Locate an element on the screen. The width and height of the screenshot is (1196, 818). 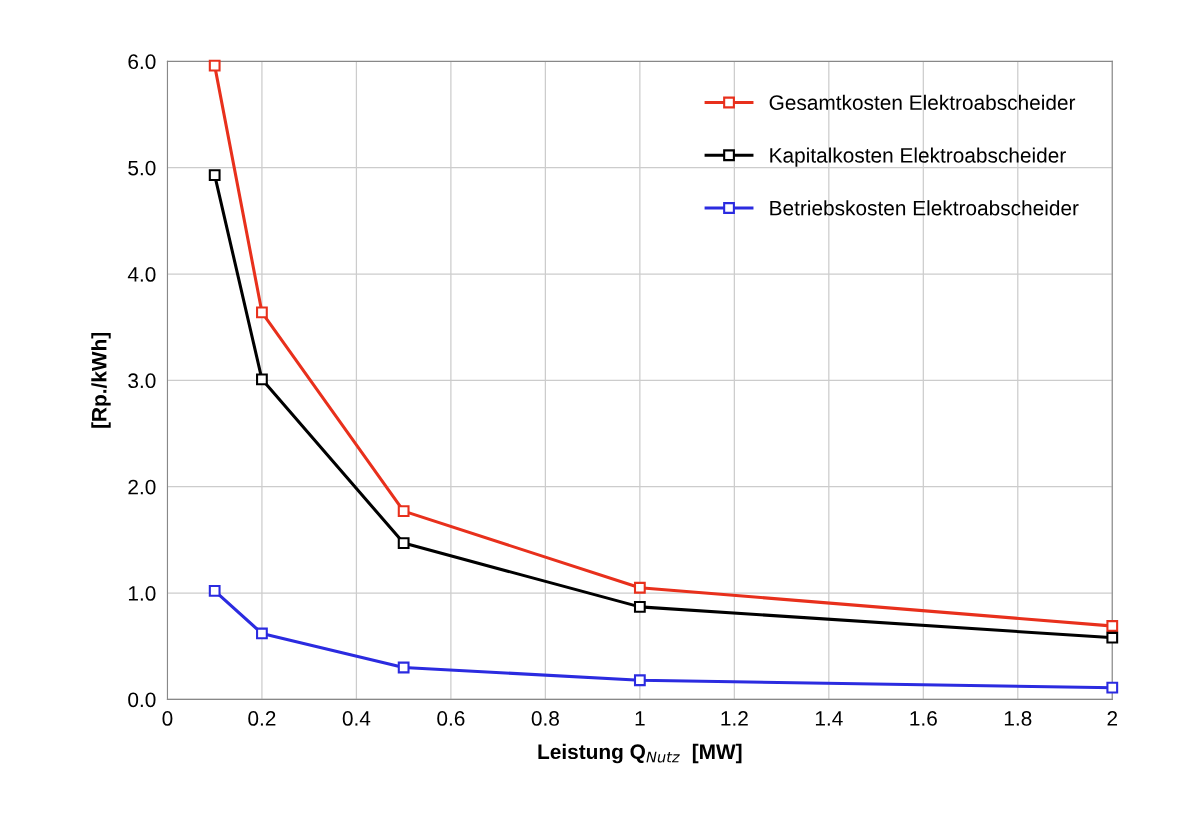
x-tick-label: 0.2 is located at coordinates (262, 718).